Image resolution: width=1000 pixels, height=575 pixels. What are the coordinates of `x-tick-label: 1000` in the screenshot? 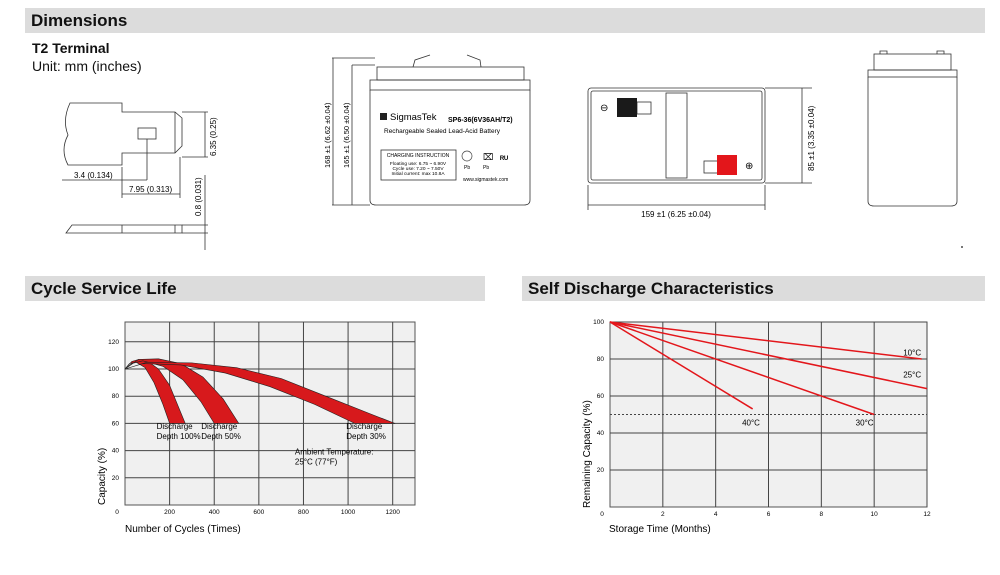 It's located at (348, 512).